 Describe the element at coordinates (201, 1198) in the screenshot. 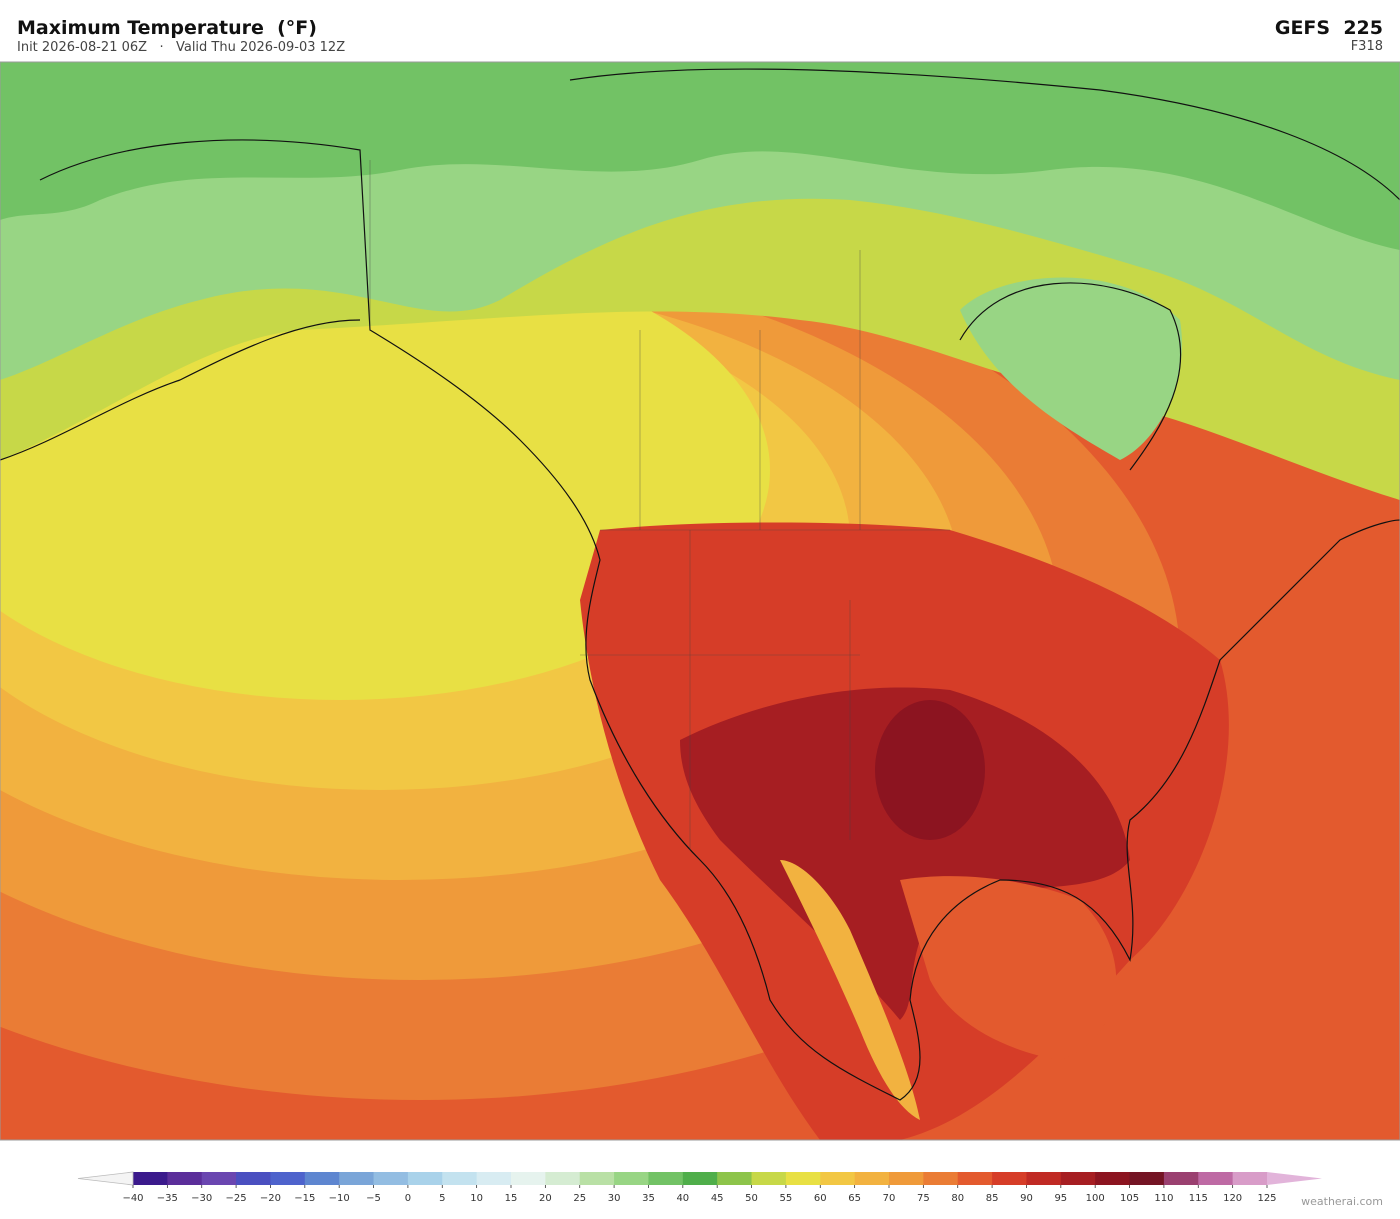

I see `colorbar-tick-label: −30` at that location.